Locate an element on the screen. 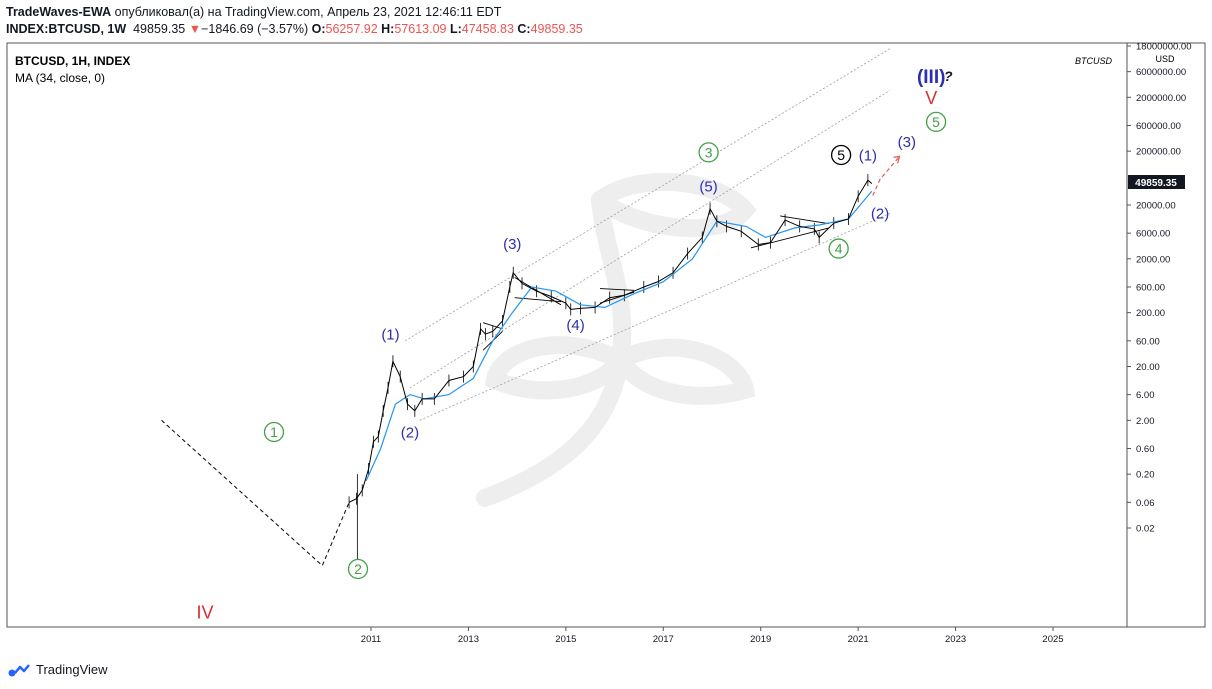 The image size is (1212, 689). y-tick-label: 20000.00 is located at coordinates (1156, 206).